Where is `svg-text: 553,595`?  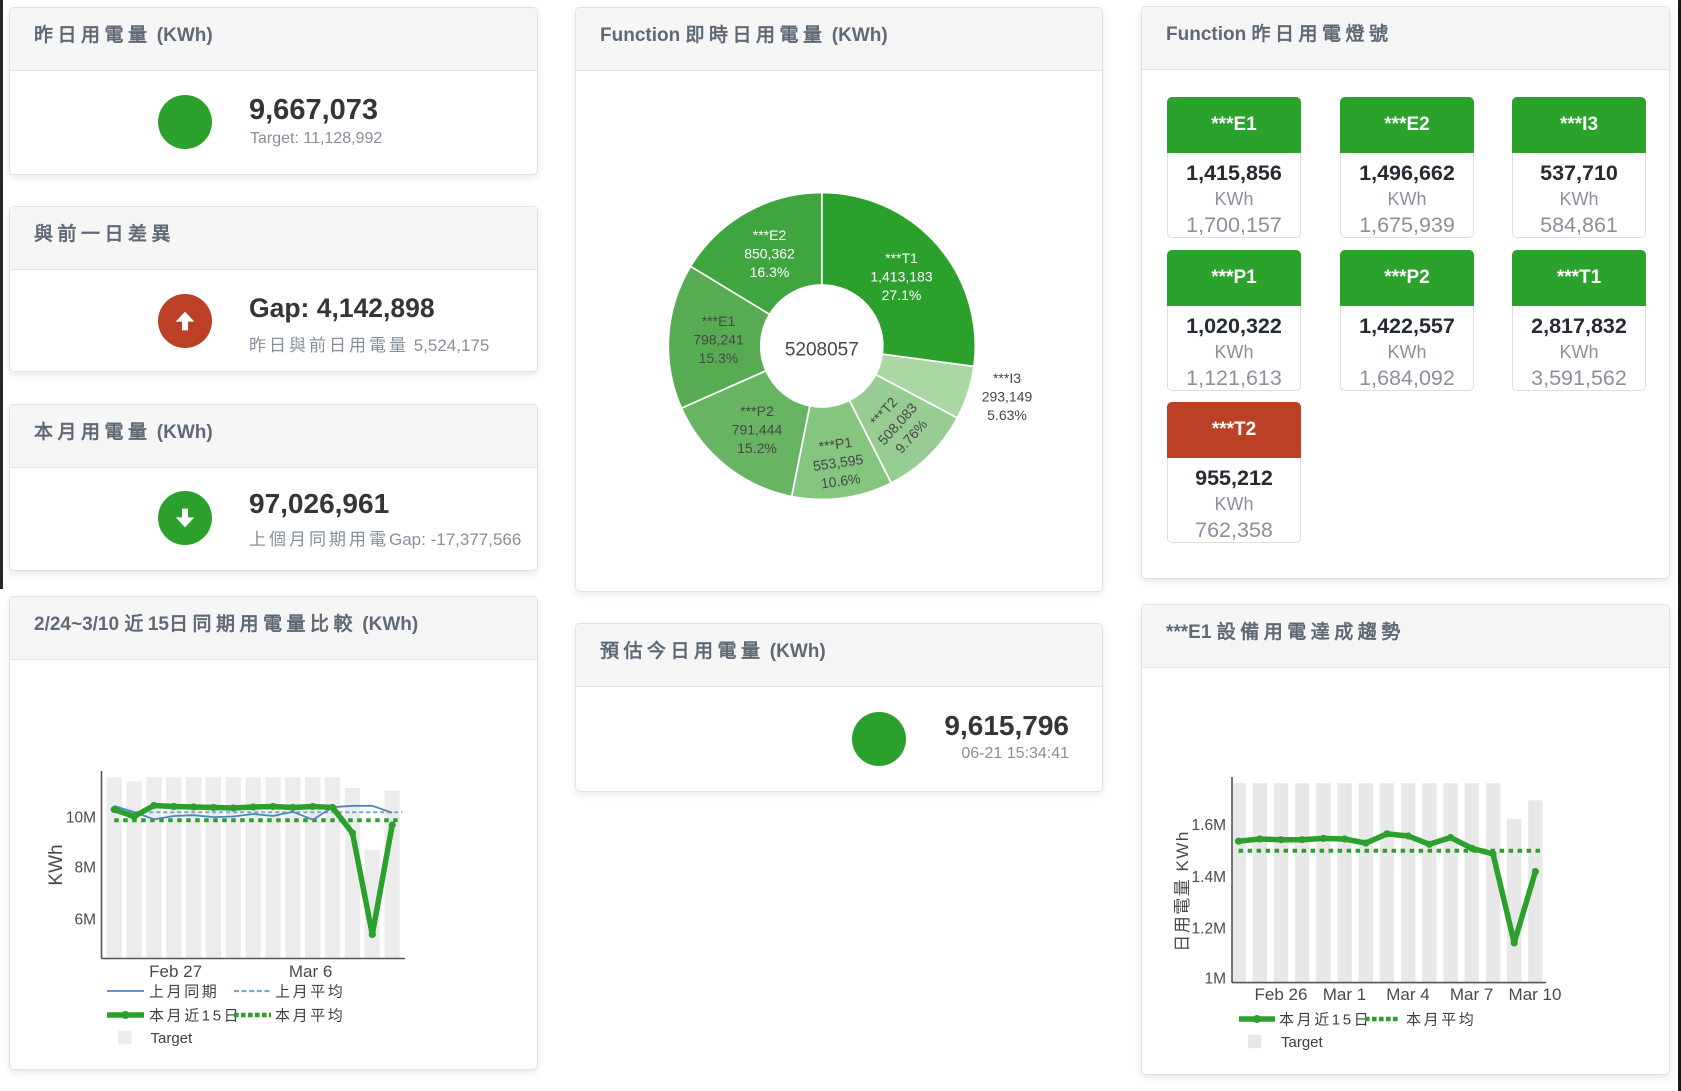 svg-text: 553,595 is located at coordinates (838, 462).